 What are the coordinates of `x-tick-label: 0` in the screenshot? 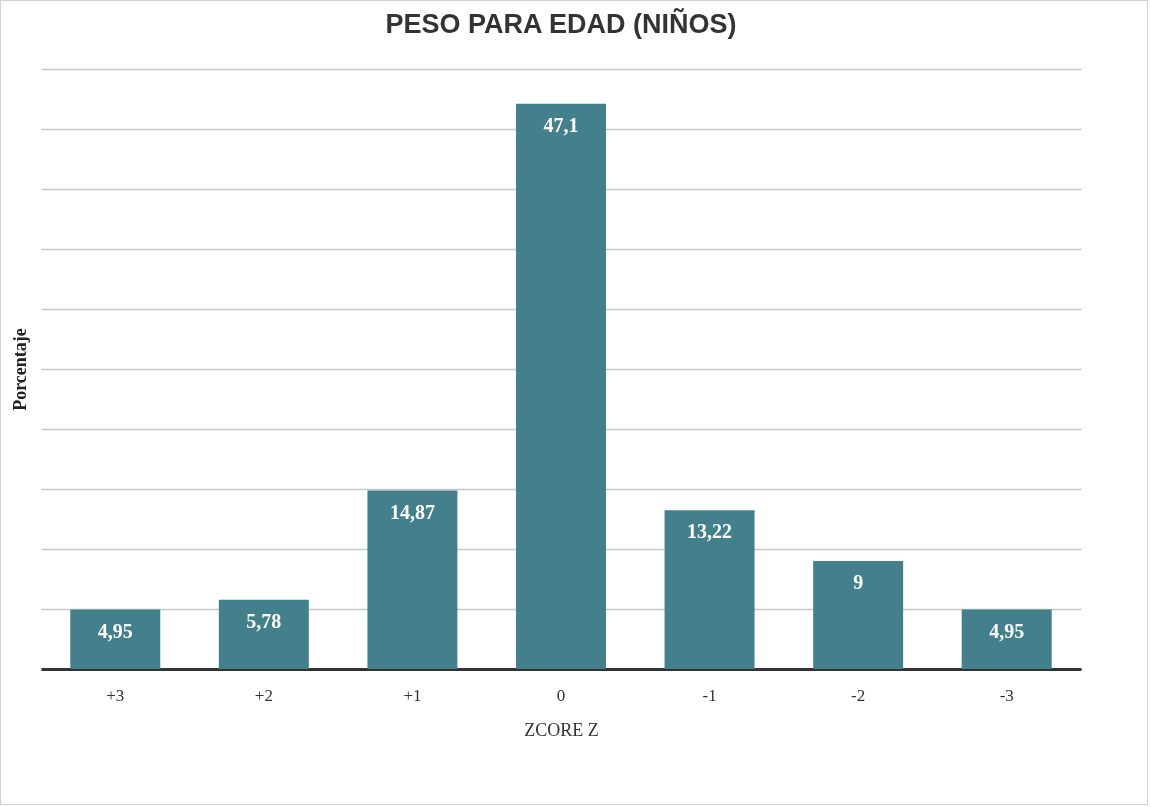 It's located at (561, 695).